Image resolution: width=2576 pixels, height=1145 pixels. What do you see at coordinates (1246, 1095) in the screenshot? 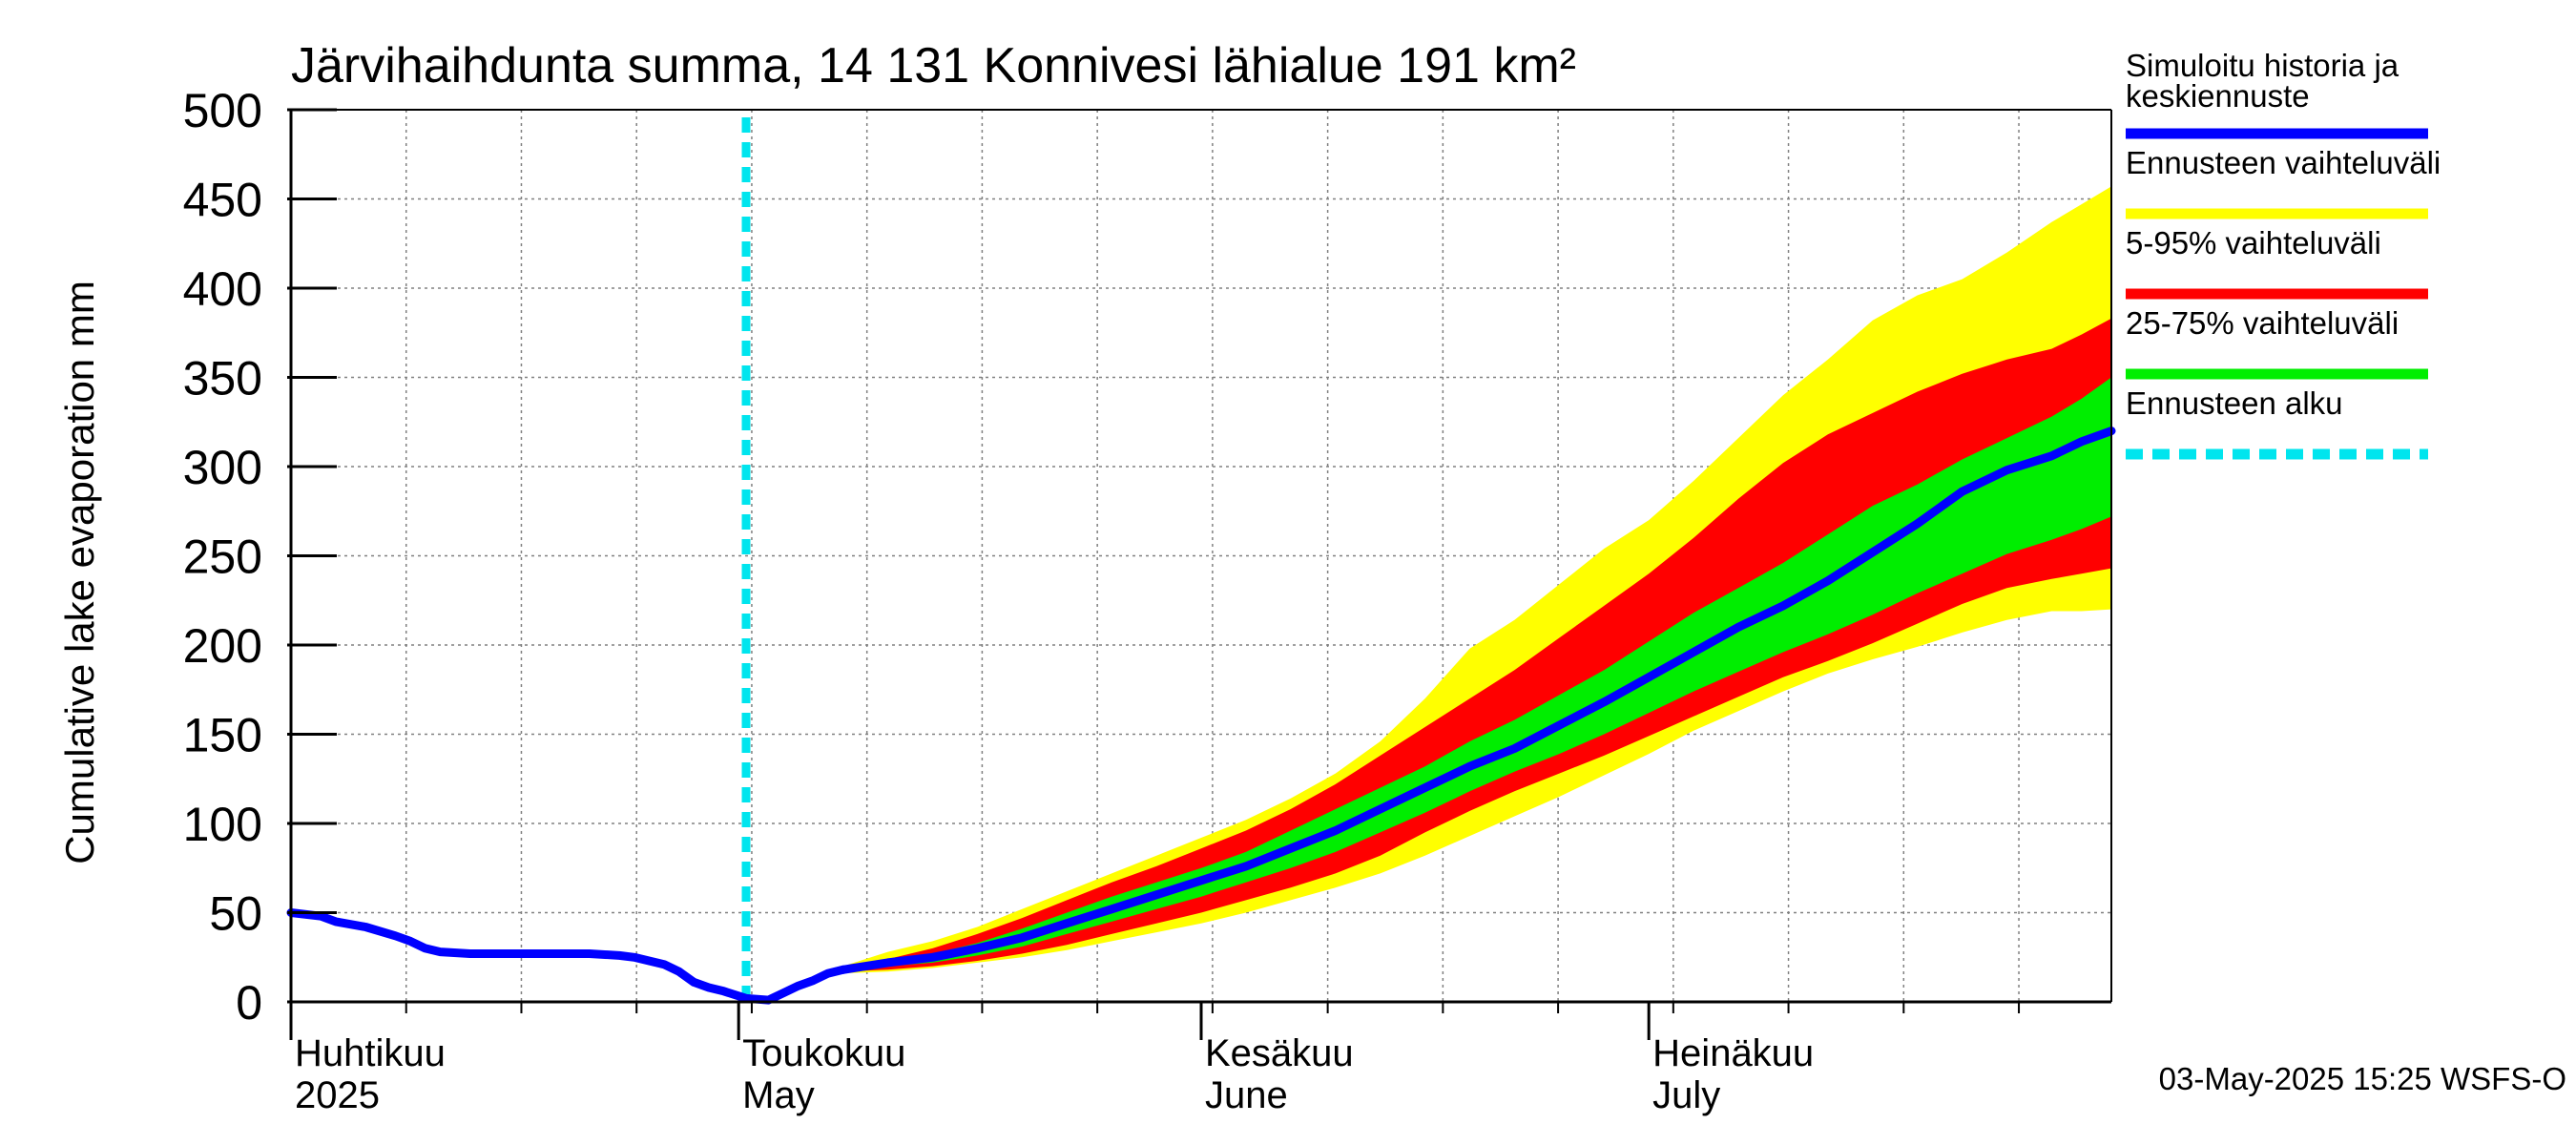
I see `month-label-en: June` at bounding box center [1246, 1095].